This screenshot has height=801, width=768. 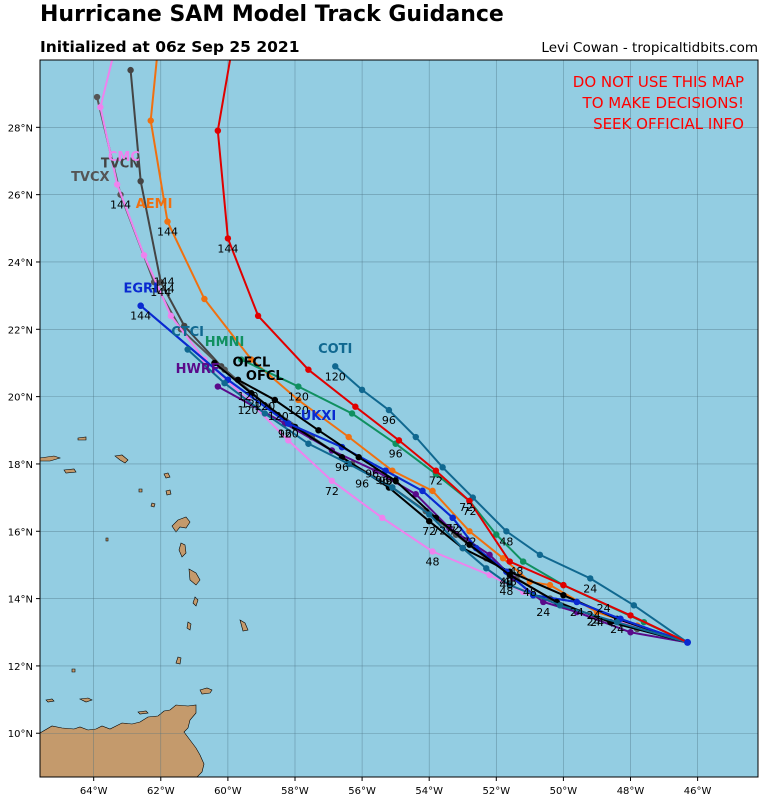 What do you see at coordinates (429, 791) in the screenshot?
I see `x-tick-label: 54°W` at bounding box center [429, 791].